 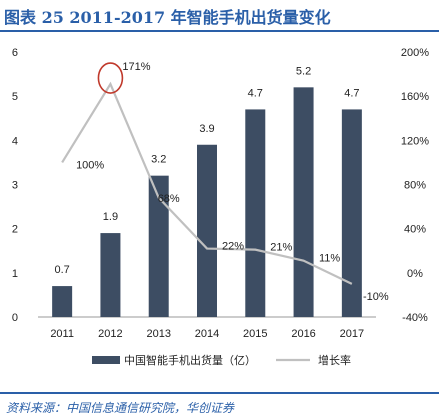 What do you see at coordinates (255, 334) in the screenshot?
I see `x-tick-label: 2015` at bounding box center [255, 334].